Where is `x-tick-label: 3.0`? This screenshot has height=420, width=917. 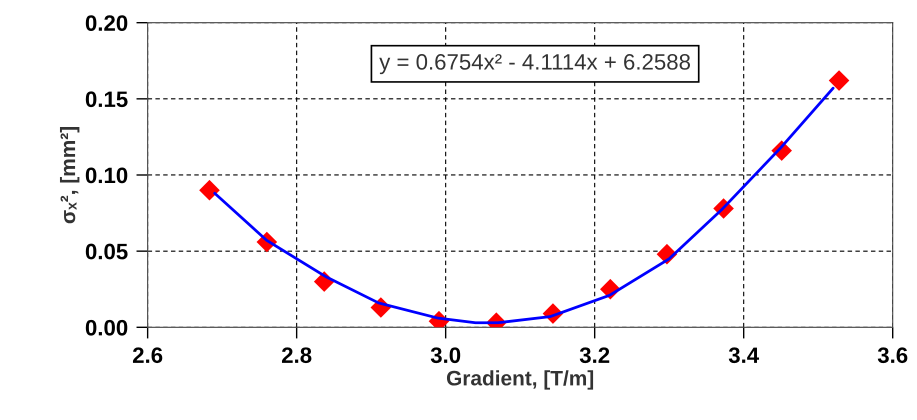 x-tick-label: 3.0 is located at coordinates (445, 355).